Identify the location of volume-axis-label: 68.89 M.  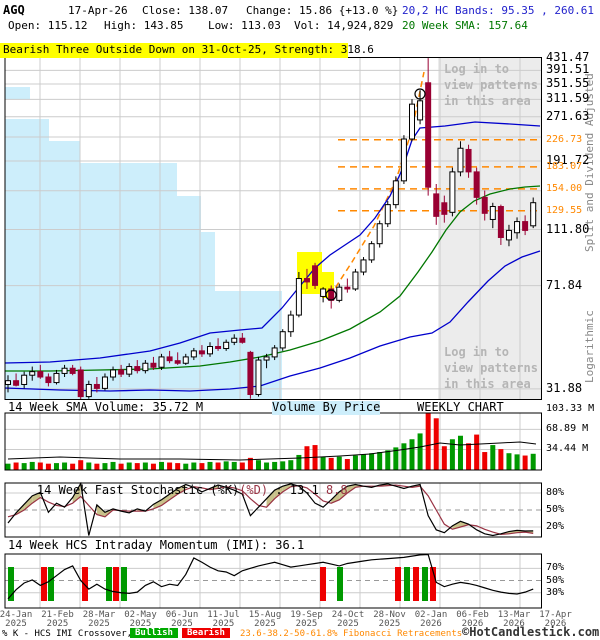
(567, 429).